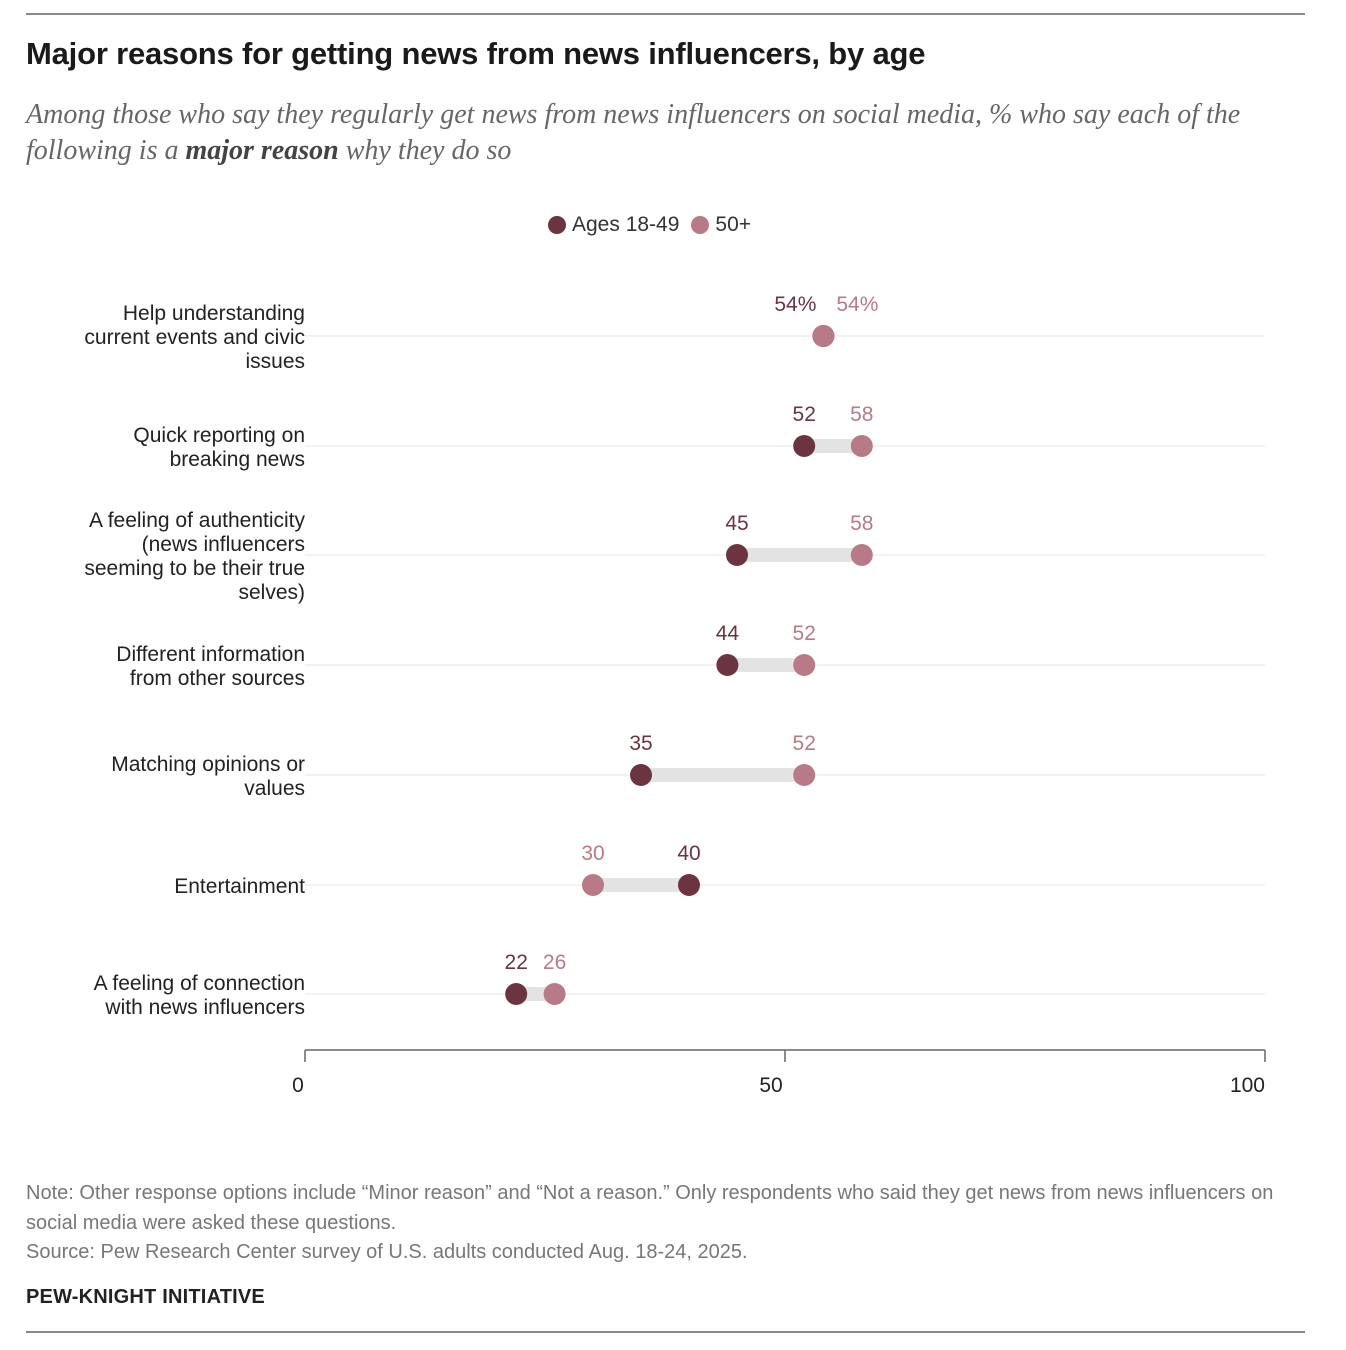  Describe the element at coordinates (199, 983) in the screenshot. I see `category-label-line: A feeling of connection` at that location.